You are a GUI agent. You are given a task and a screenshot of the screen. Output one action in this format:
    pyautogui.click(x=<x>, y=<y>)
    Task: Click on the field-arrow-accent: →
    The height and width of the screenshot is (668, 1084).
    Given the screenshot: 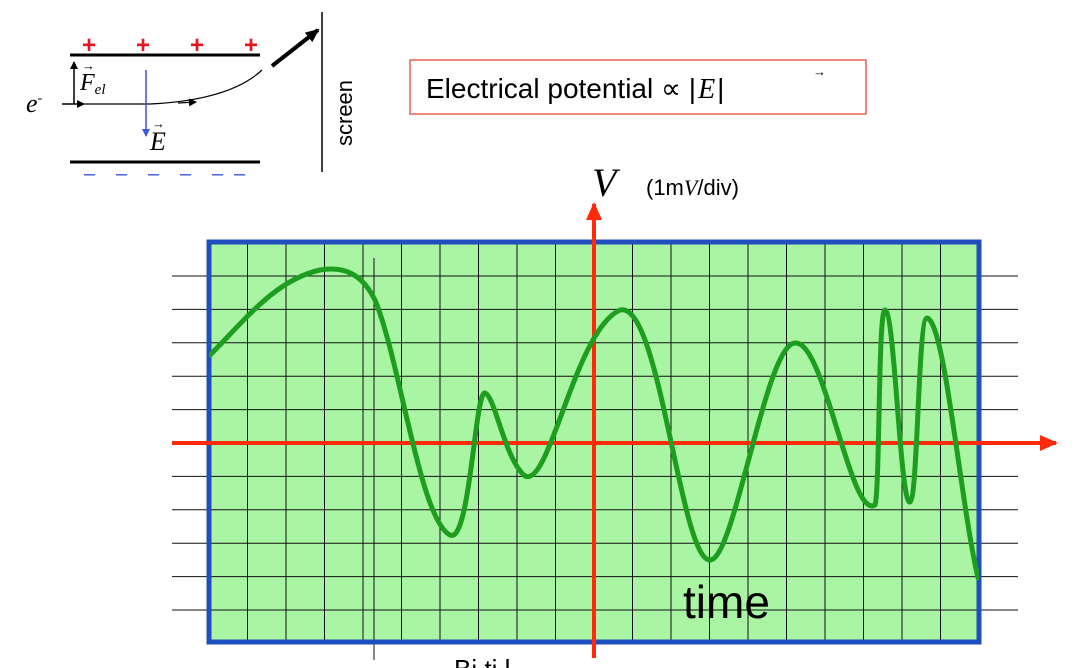 What is the action you would take?
    pyautogui.click(x=158, y=123)
    